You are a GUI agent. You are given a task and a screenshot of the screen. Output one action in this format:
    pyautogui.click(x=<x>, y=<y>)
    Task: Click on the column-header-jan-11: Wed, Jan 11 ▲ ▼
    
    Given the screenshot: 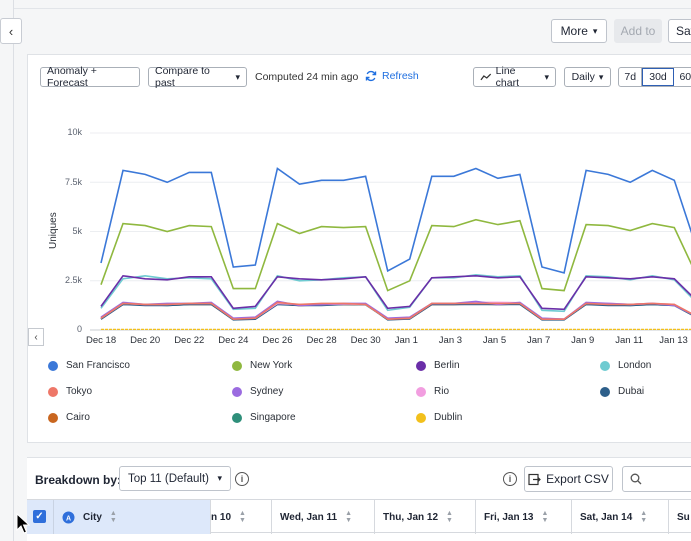 What is the action you would take?
    pyautogui.click(x=323, y=517)
    